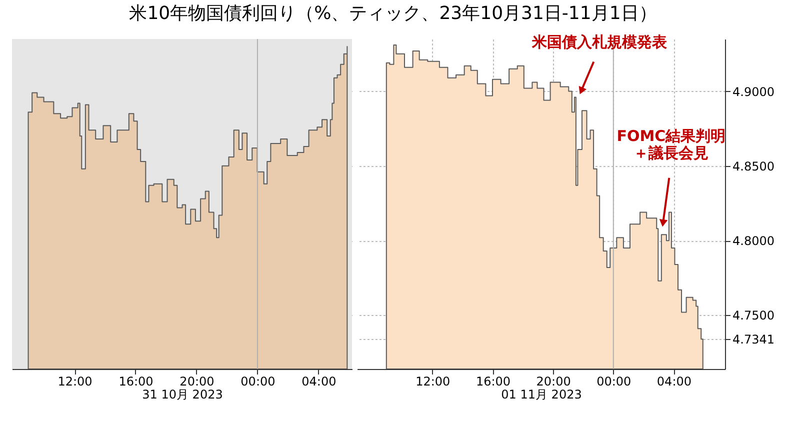  I want to click on x-axis-title: 01 11月 2023, so click(541, 395).